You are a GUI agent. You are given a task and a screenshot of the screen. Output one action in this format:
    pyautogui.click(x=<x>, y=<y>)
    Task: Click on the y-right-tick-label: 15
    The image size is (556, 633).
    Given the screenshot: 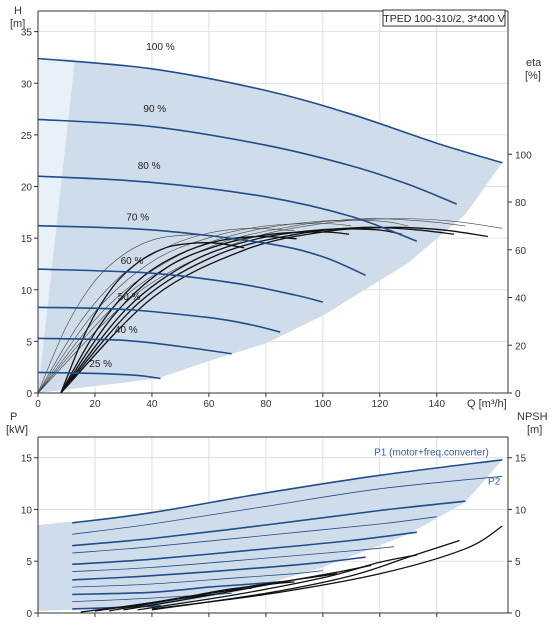 What is the action you would take?
    pyautogui.click(x=521, y=459)
    